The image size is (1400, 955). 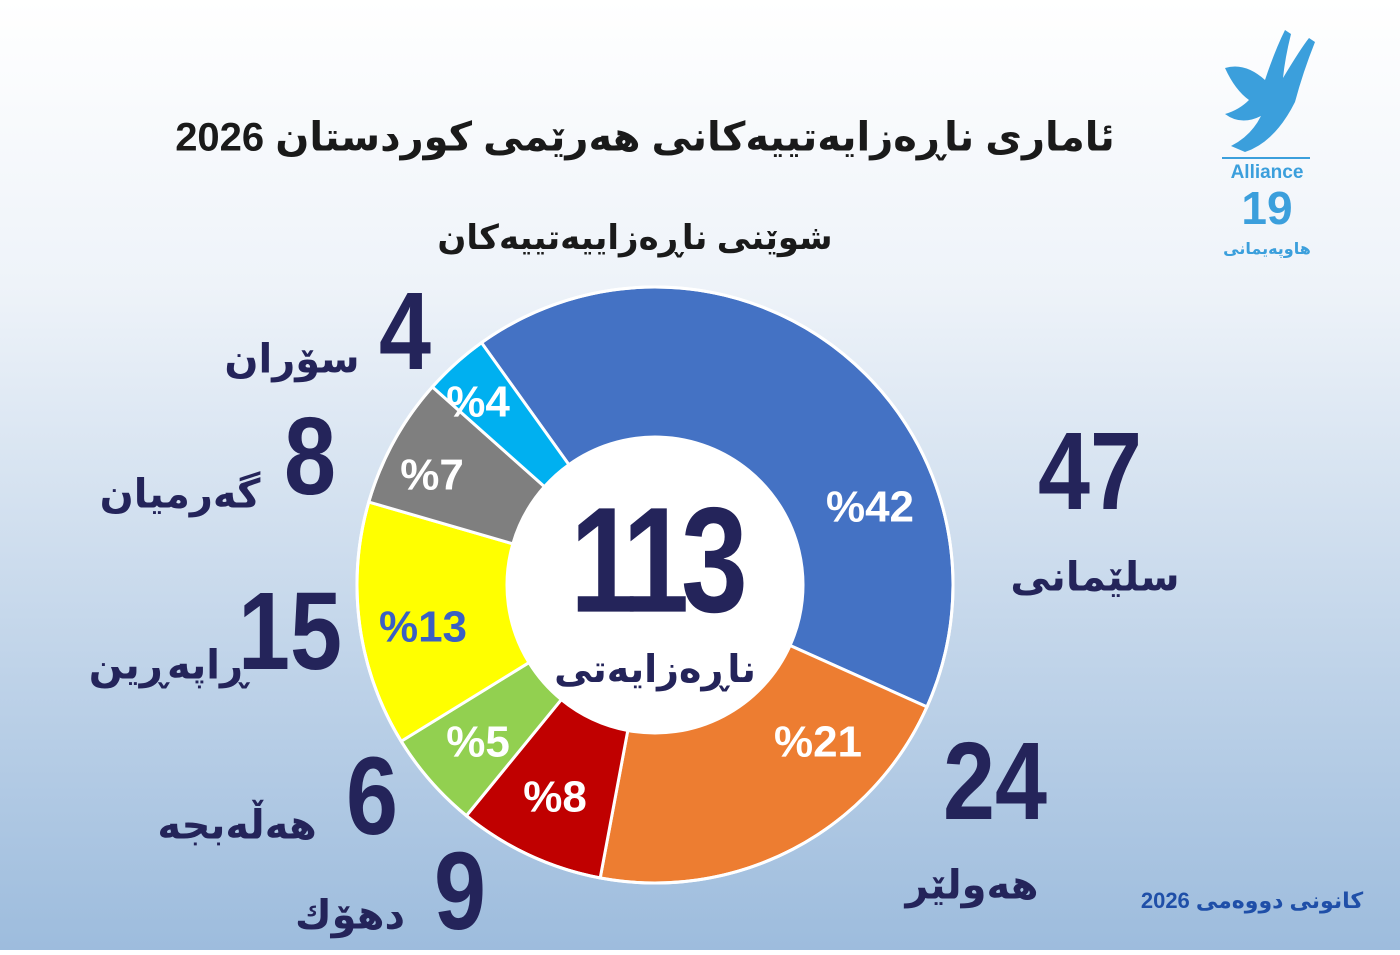 I want to click on category-label: هەولێر, so click(x=970, y=886).